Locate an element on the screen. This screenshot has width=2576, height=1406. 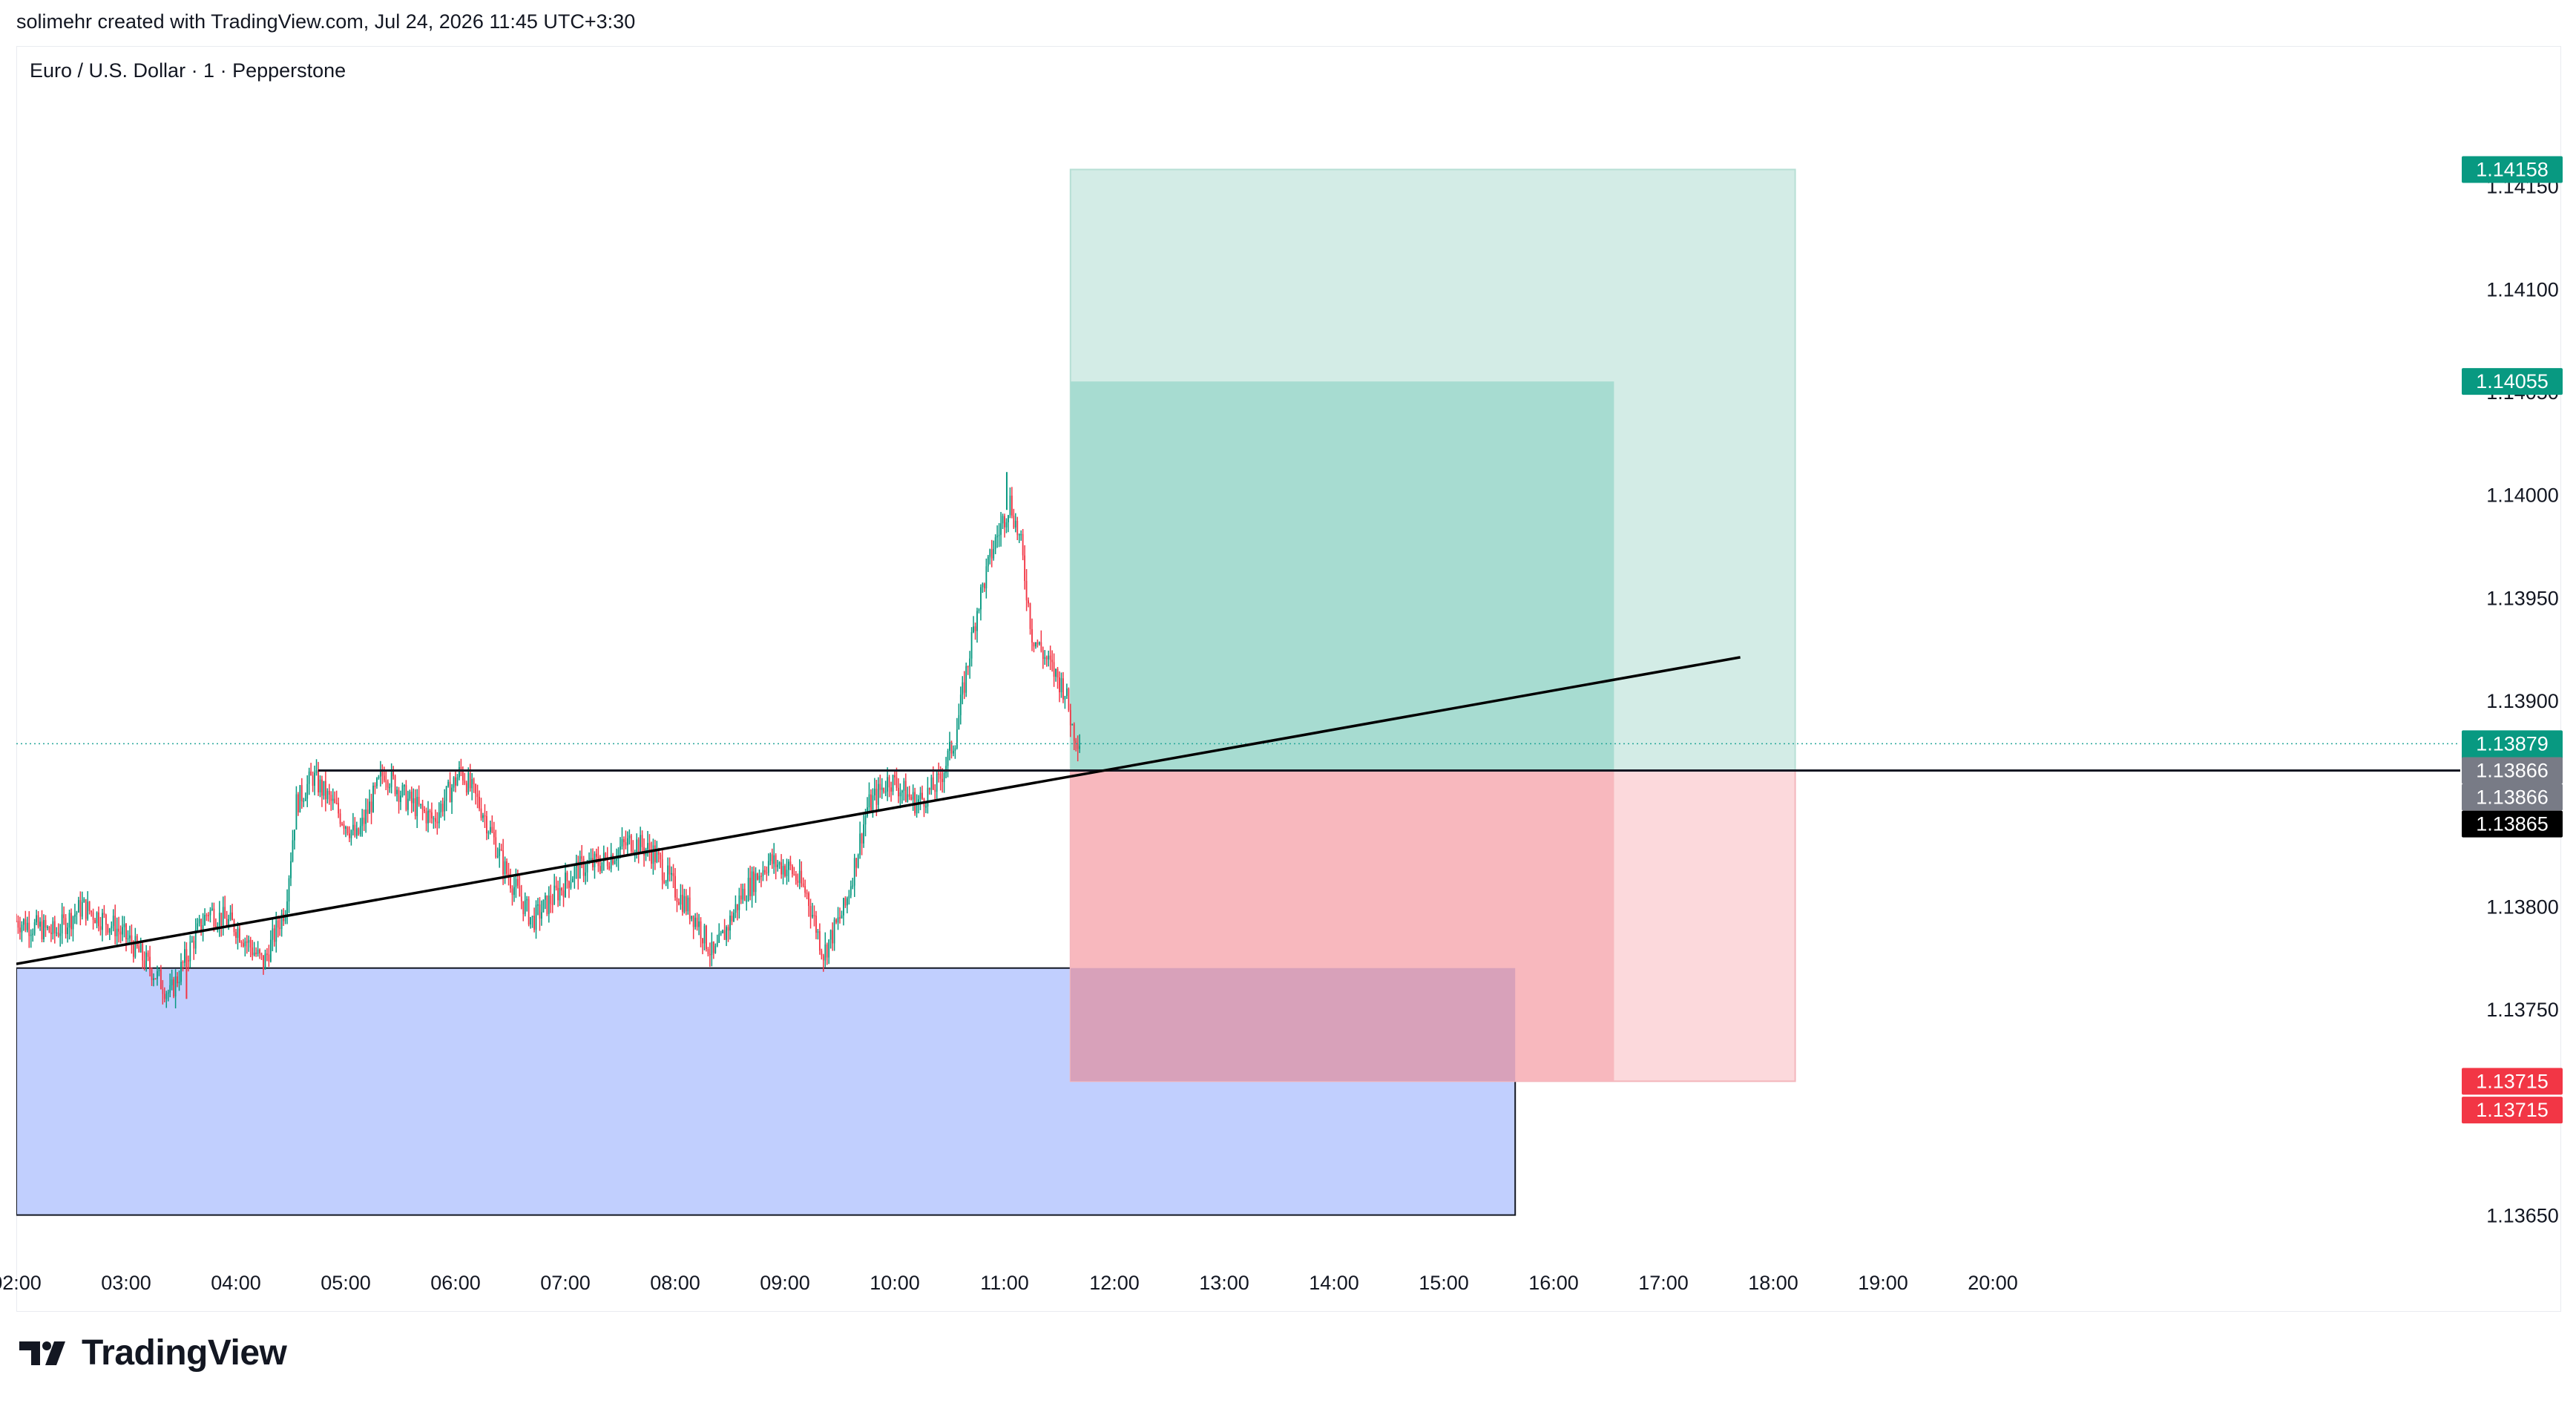
tradingview-brand: TradingView is located at coordinates (153, 1353).